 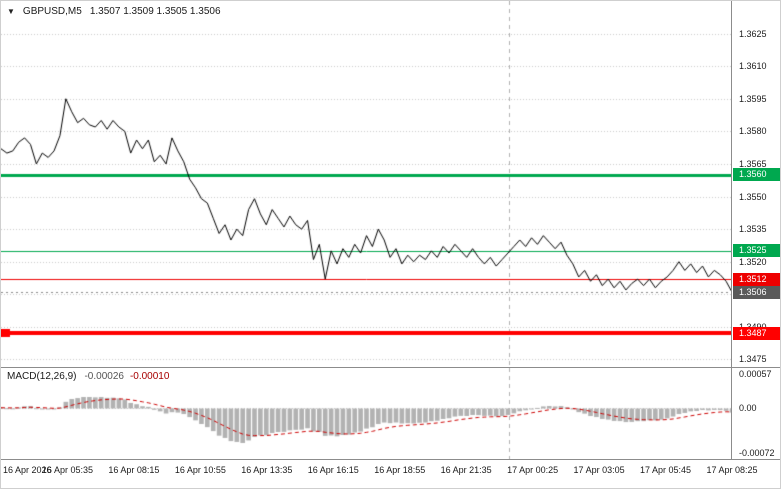 I want to click on price-tick-label: 1.3520, so click(x=753, y=261).